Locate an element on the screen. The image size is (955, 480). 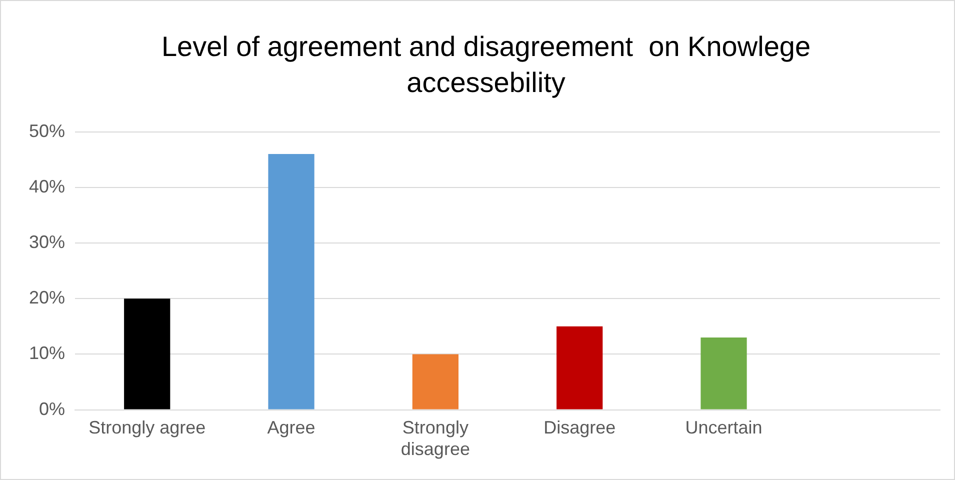
x-tick-label: Agree is located at coordinates (291, 428).